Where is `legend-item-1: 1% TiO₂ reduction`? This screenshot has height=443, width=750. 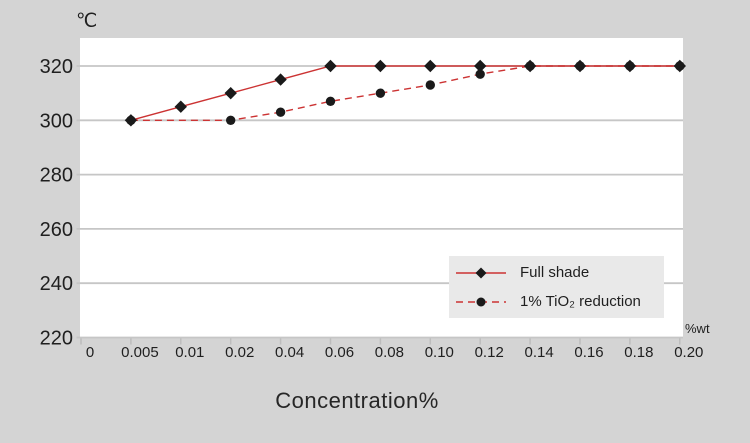
legend-item-1: 1% TiO₂ reduction is located at coordinates (559, 302).